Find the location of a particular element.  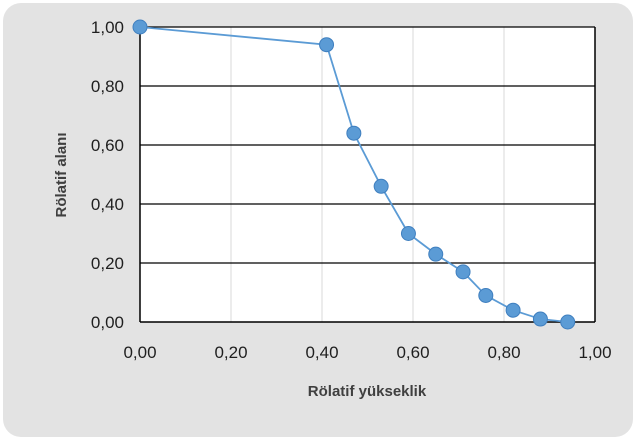

y-tick-label: 0,40 is located at coordinates (107, 204).